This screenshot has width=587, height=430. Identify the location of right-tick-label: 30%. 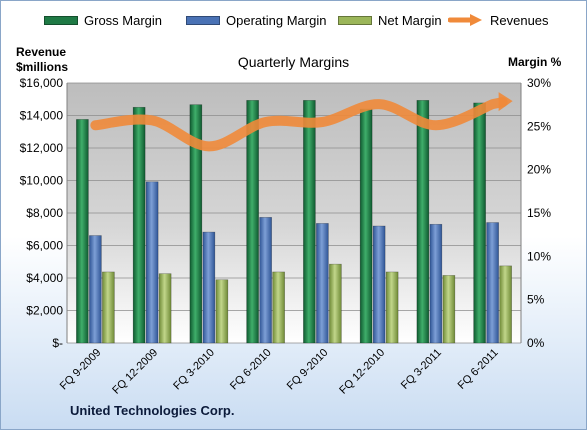
(539, 83).